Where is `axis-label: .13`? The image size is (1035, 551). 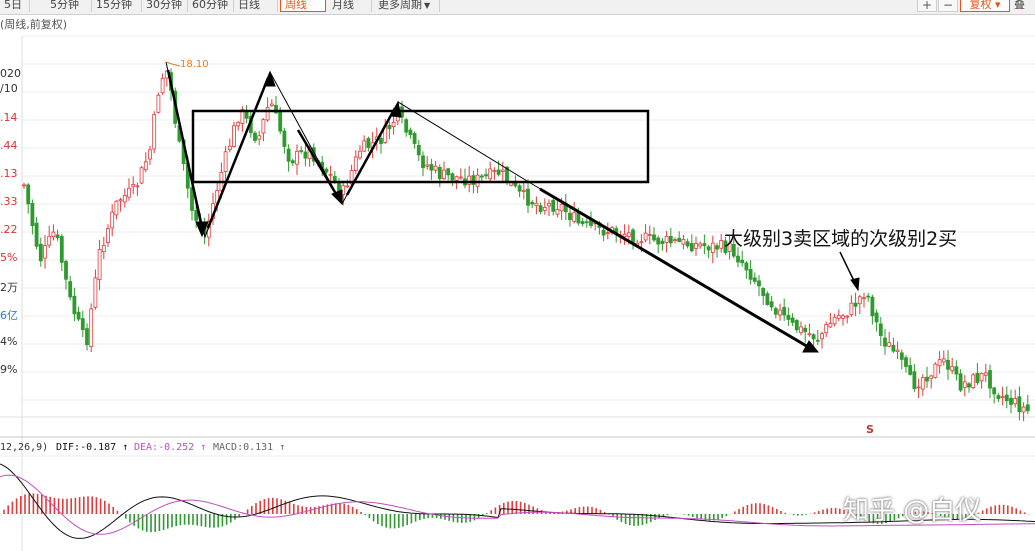
axis-label: .13 is located at coordinates (9, 173).